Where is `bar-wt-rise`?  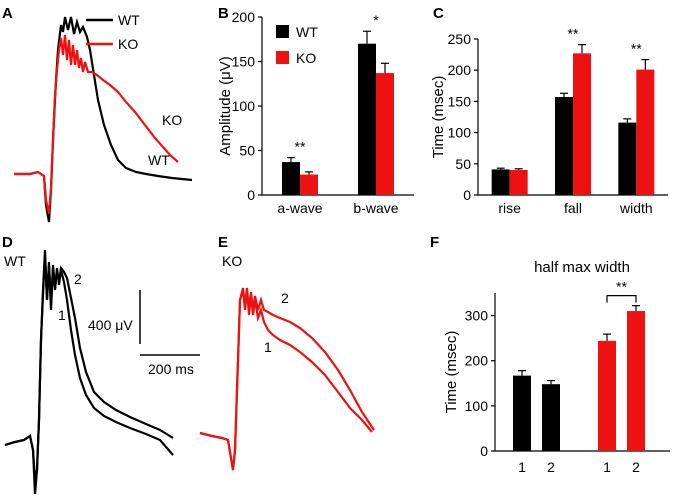
bar-wt-rise is located at coordinates (500, 182).